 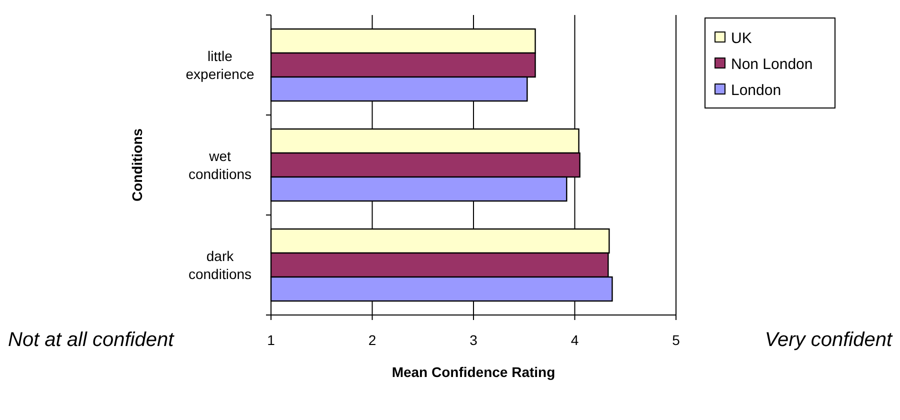 What do you see at coordinates (220, 265) in the screenshot?
I see `y-tick-label: dark conditions` at bounding box center [220, 265].